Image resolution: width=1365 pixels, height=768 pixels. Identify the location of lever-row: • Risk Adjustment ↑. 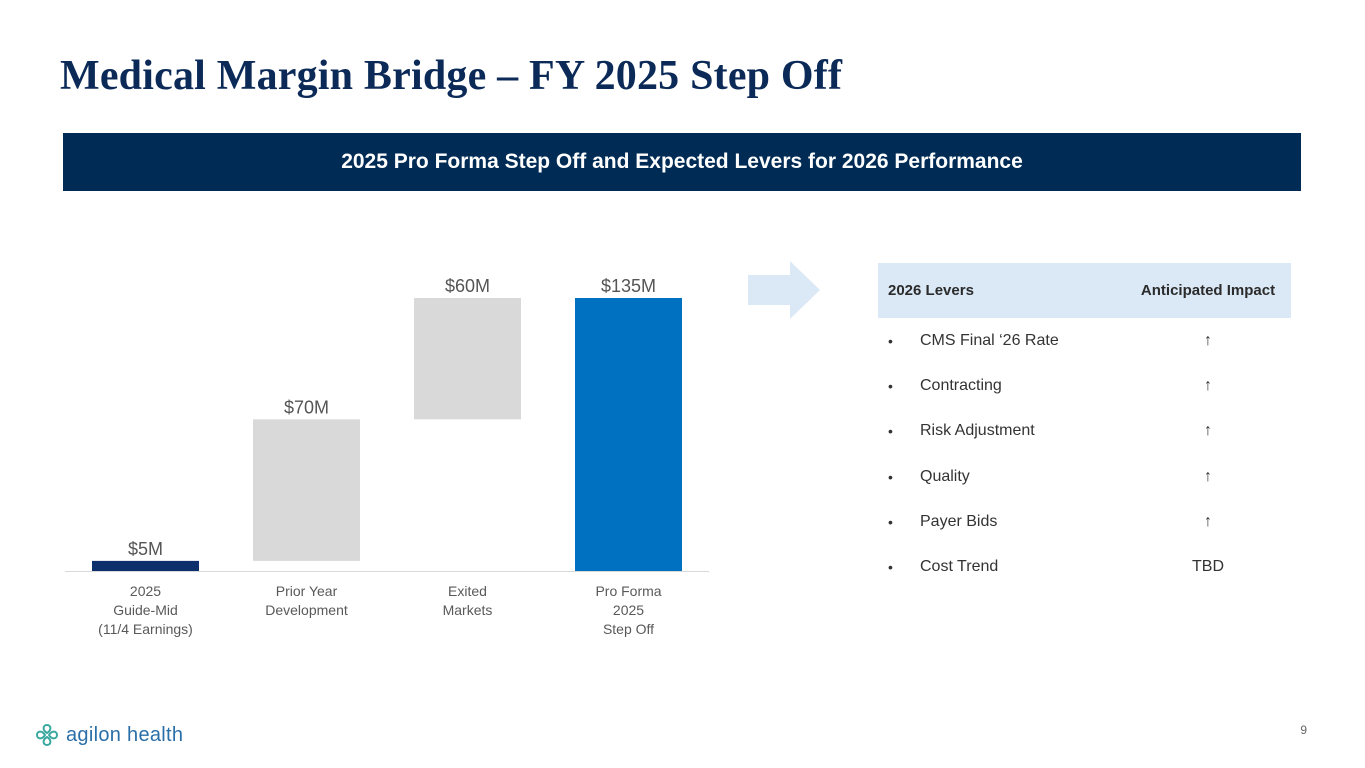
(1084, 431).